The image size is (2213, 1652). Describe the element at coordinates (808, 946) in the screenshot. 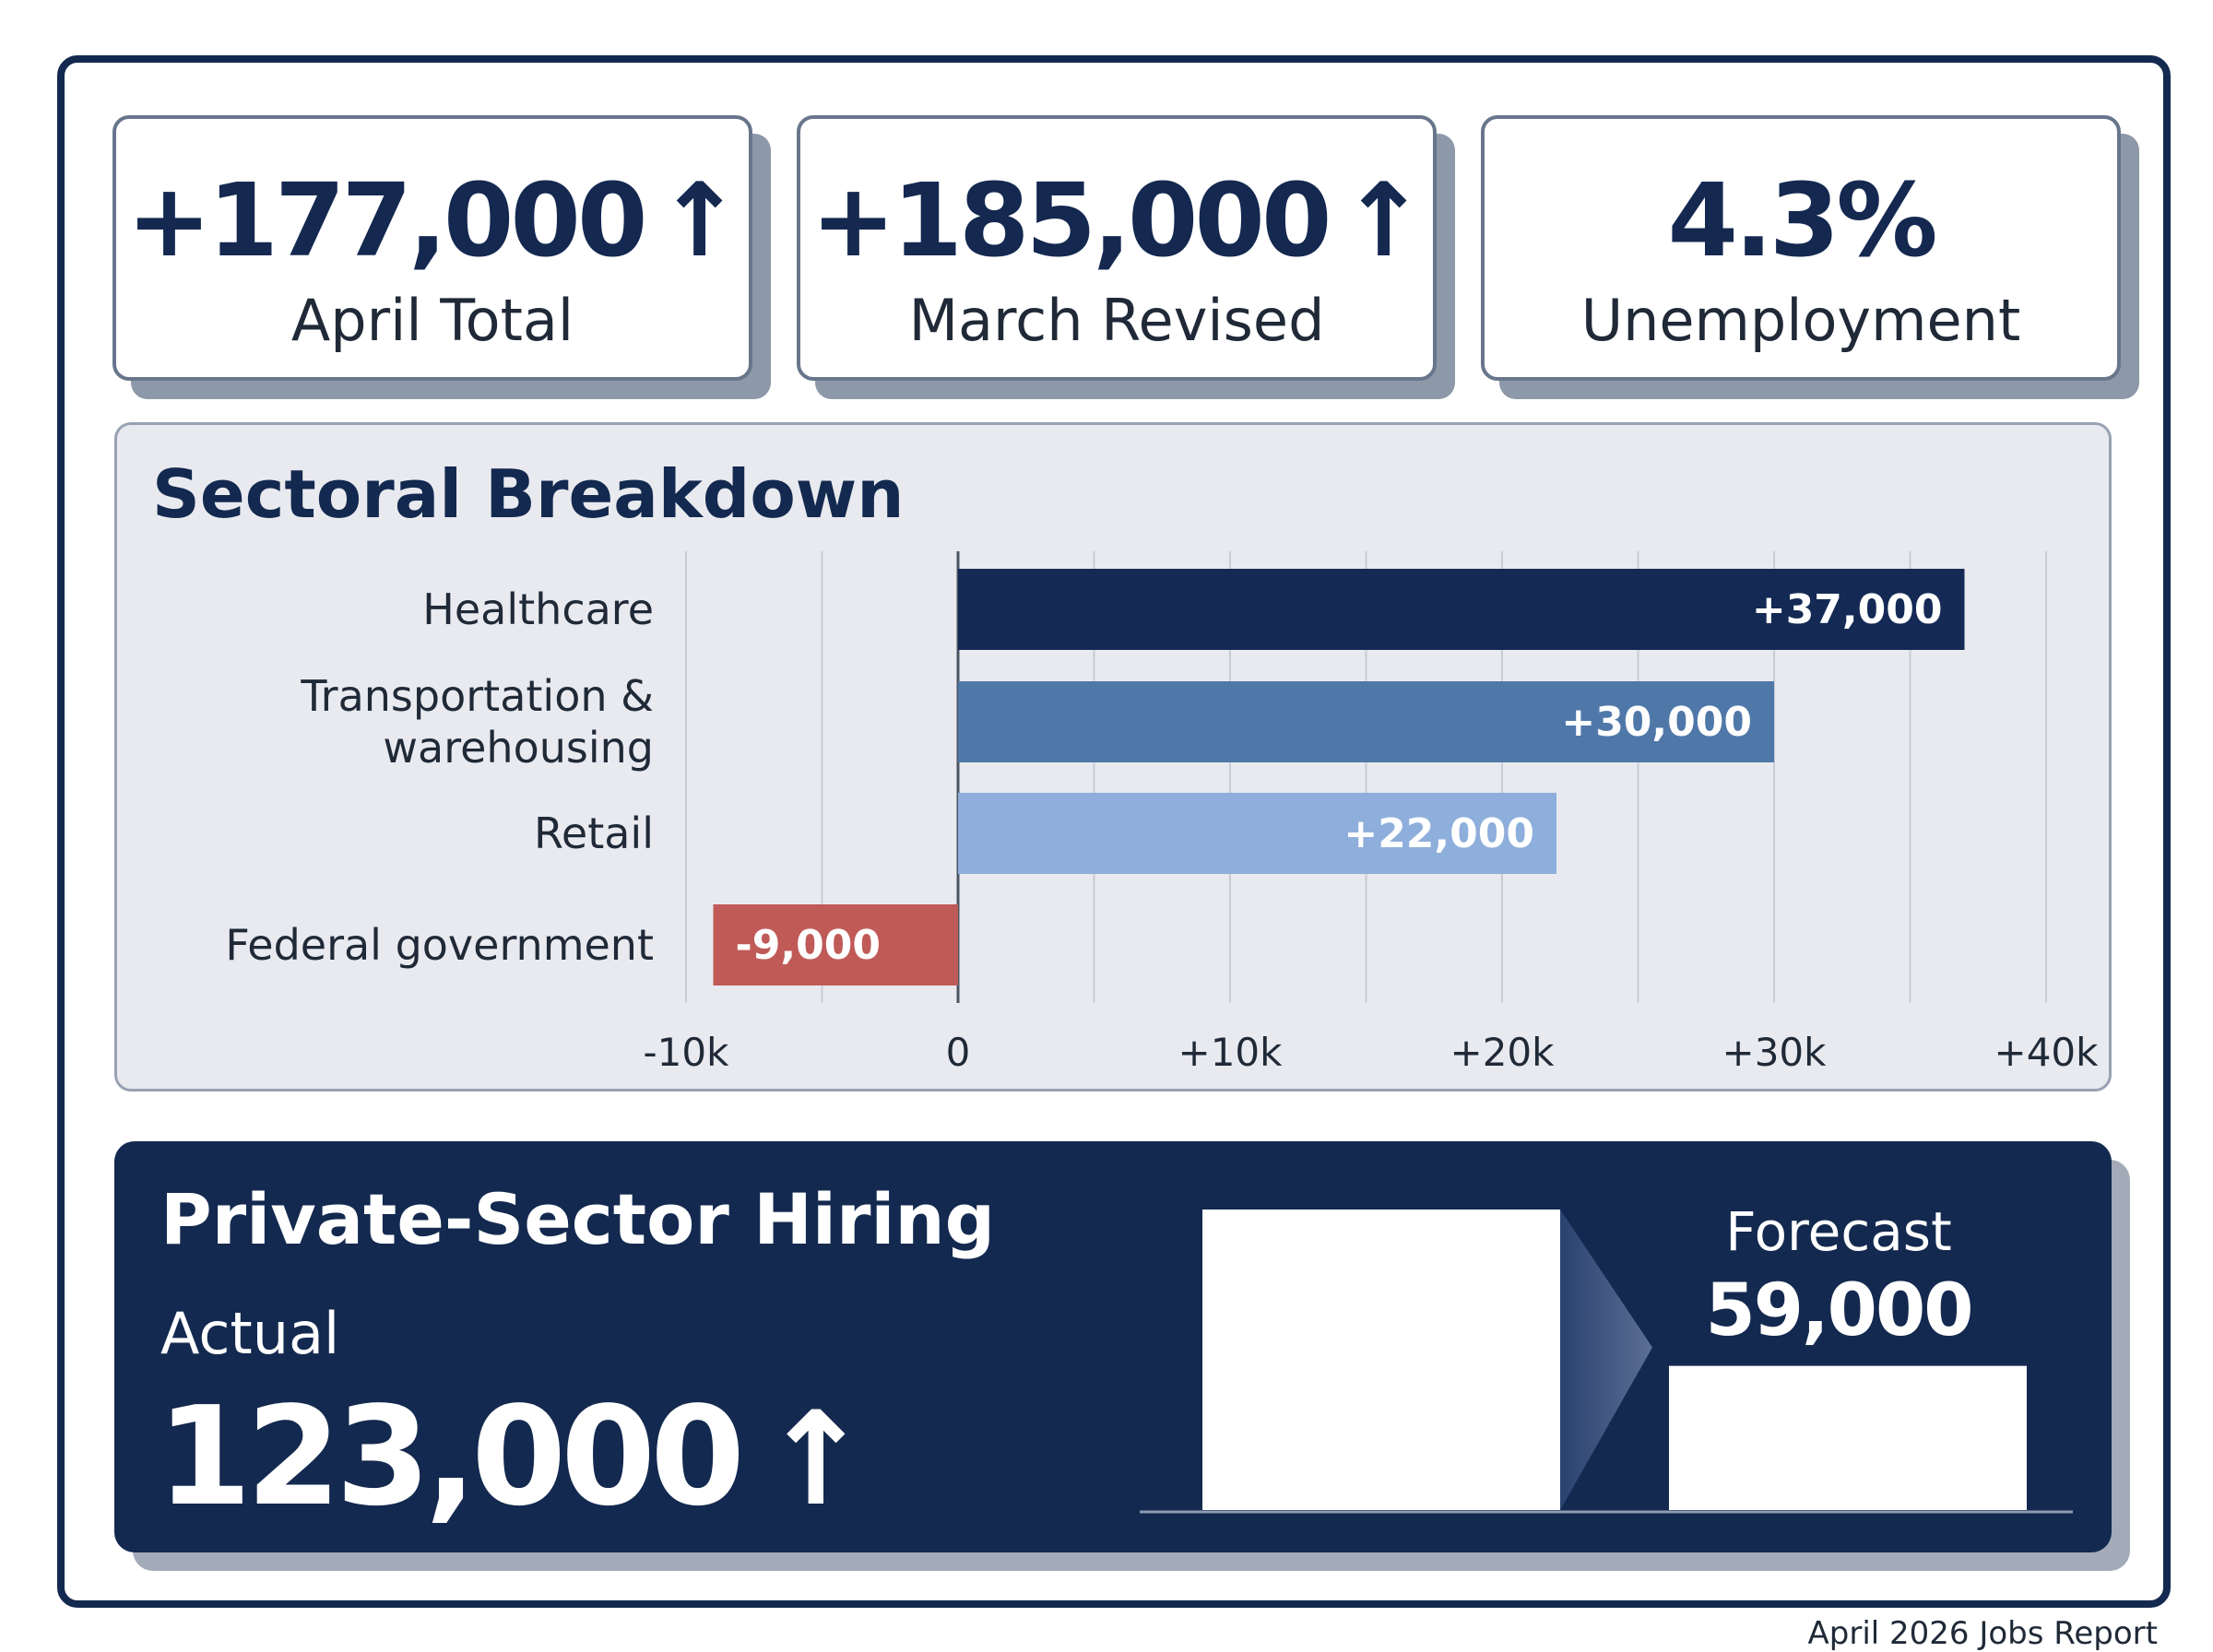

I see `bar-data-label: -9,000` at that location.